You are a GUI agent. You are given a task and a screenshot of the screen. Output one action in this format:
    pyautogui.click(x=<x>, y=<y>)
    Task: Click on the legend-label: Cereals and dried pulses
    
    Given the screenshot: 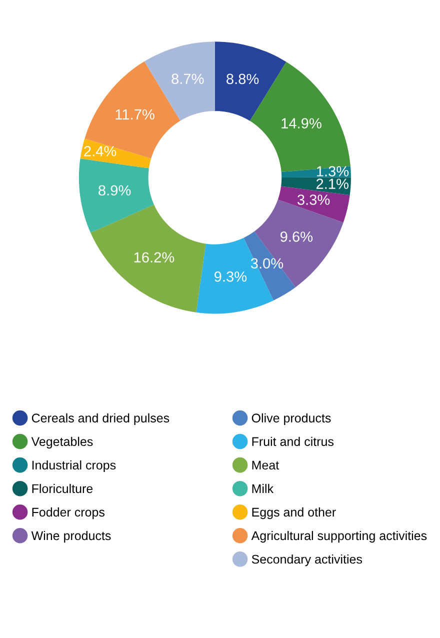 What is the action you would take?
    pyautogui.click(x=101, y=419)
    